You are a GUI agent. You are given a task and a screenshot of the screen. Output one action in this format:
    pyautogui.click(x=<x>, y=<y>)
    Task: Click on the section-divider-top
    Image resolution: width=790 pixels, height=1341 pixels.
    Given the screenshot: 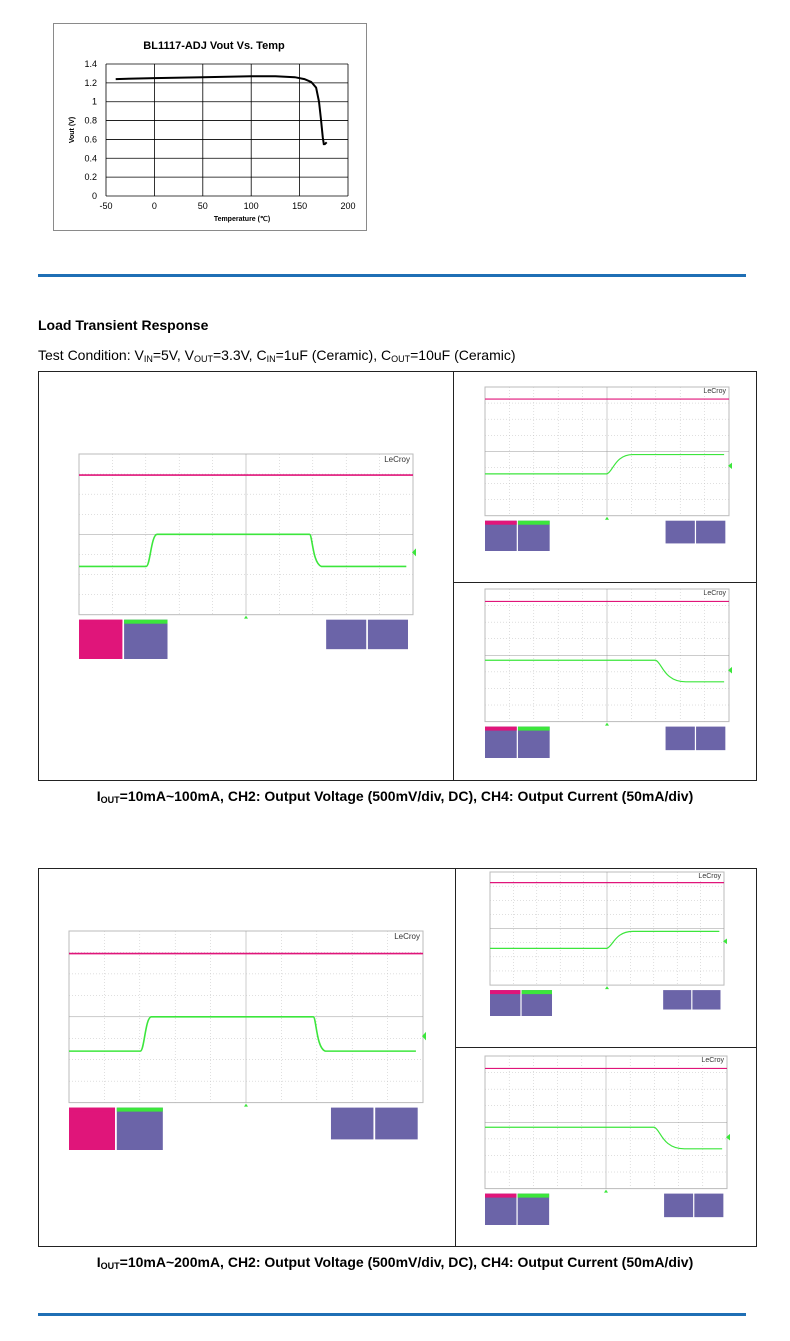 What is the action you would take?
    pyautogui.click(x=392, y=275)
    